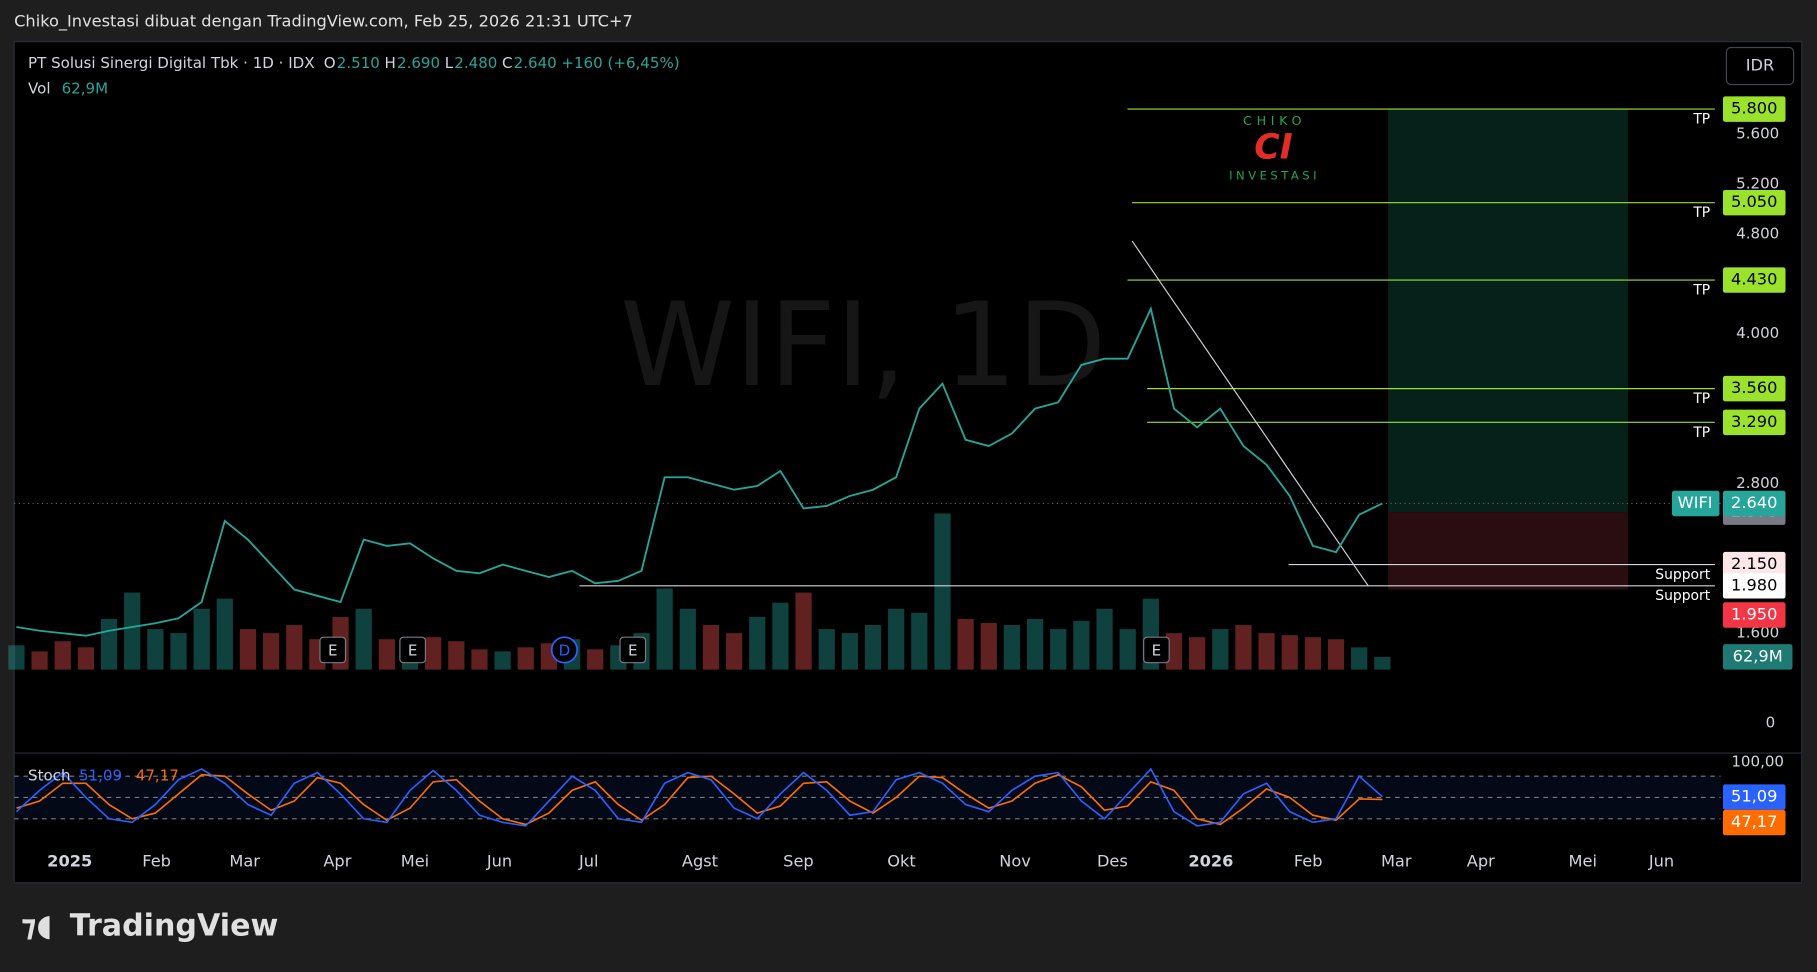 This screenshot has width=1817, height=972. What do you see at coordinates (49, 776) in the screenshot?
I see `stoch-label: Stoch` at bounding box center [49, 776].